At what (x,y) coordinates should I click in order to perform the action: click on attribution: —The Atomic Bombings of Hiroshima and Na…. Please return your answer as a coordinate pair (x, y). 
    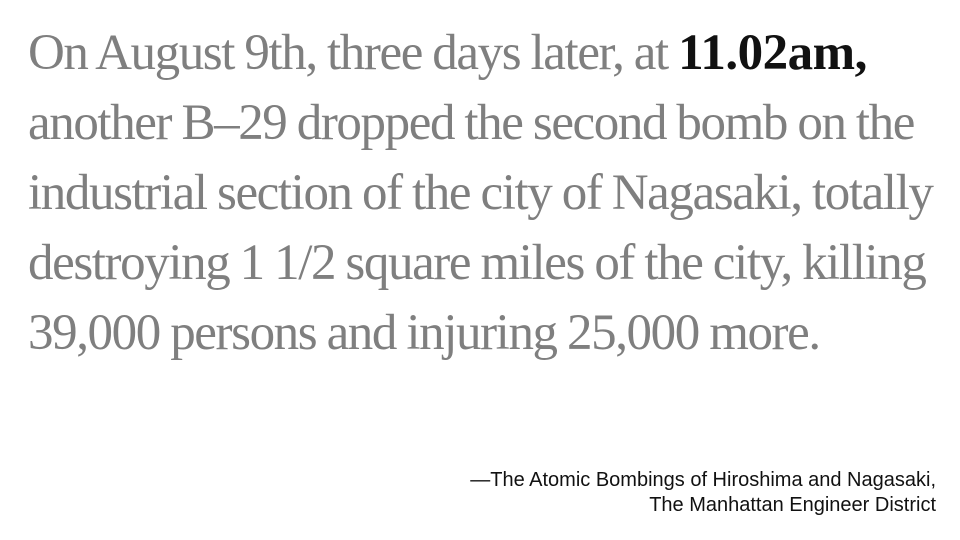
    Looking at the image, I should click on (703, 493).